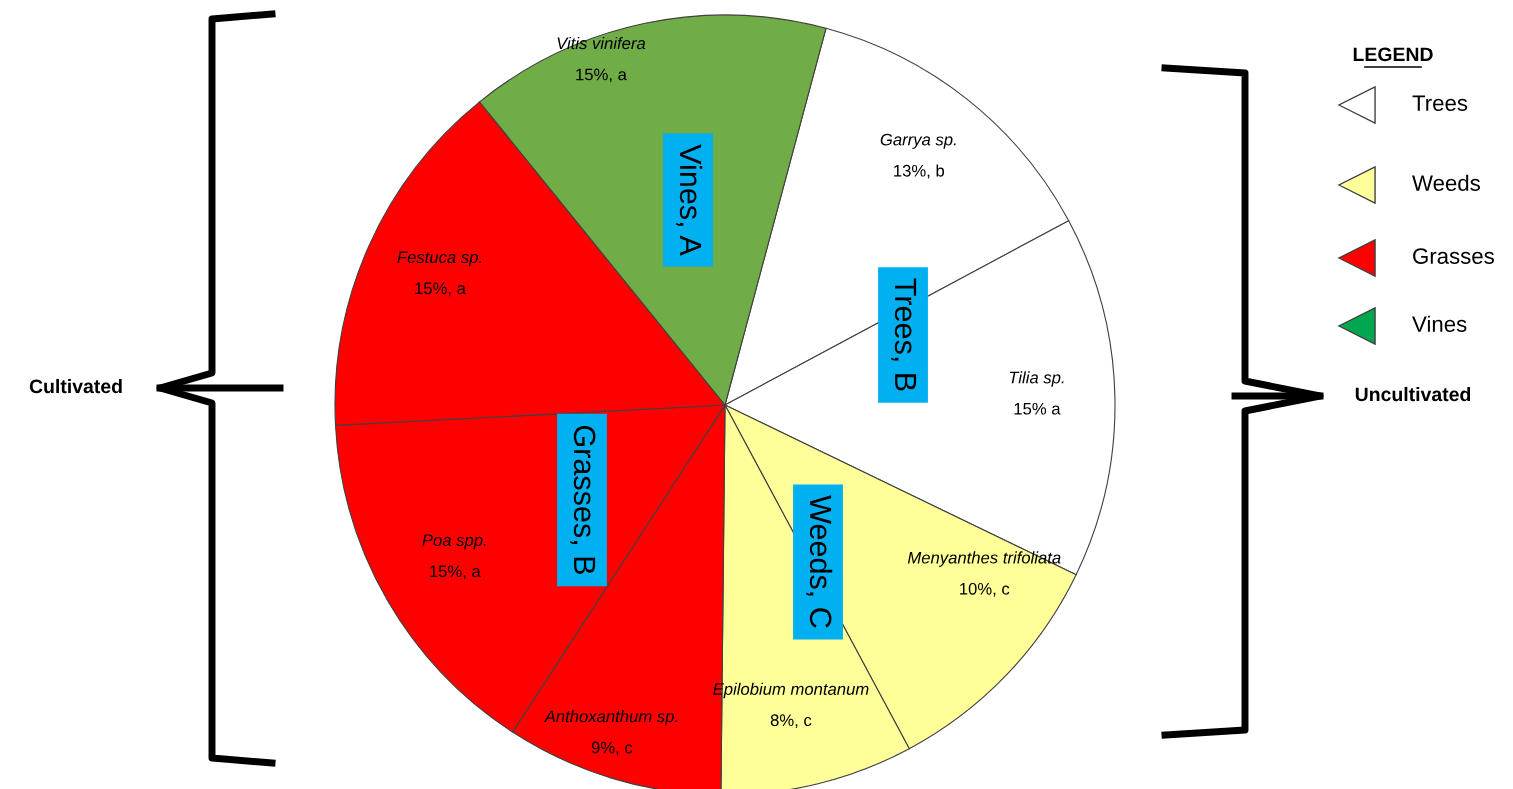 The width and height of the screenshot is (1513, 789). What do you see at coordinates (819, 561) in the screenshot?
I see `text: Weeds, C` at bounding box center [819, 561].